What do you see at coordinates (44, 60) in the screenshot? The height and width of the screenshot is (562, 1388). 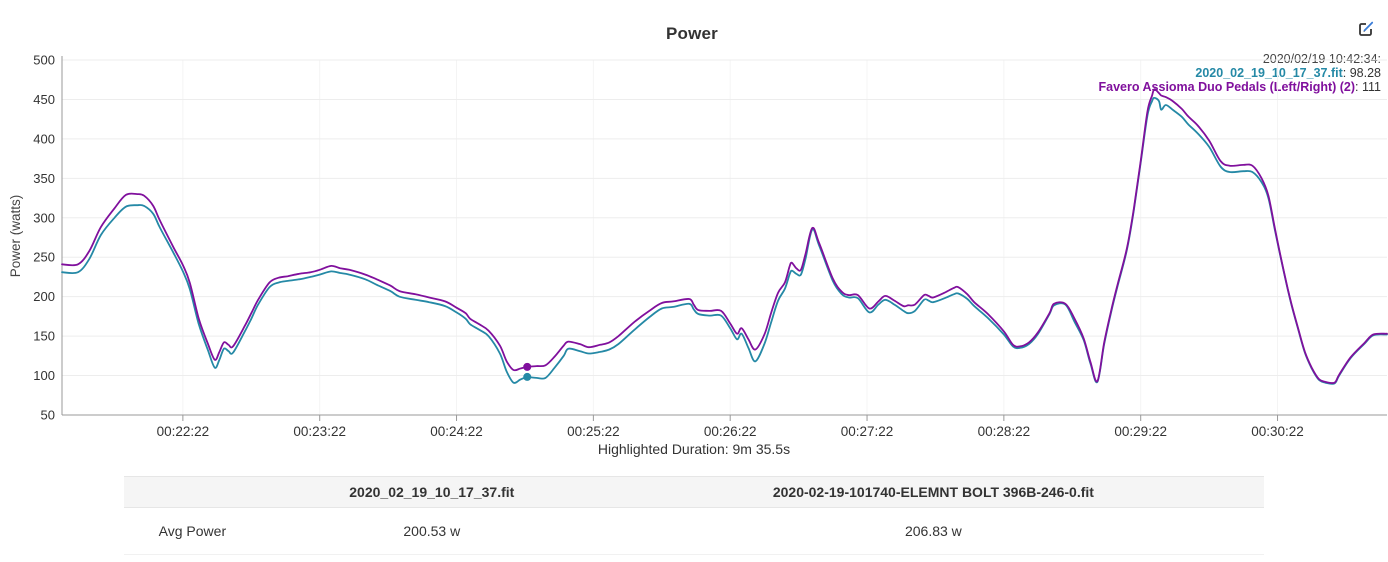 I see `svg-text: 500` at bounding box center [44, 60].